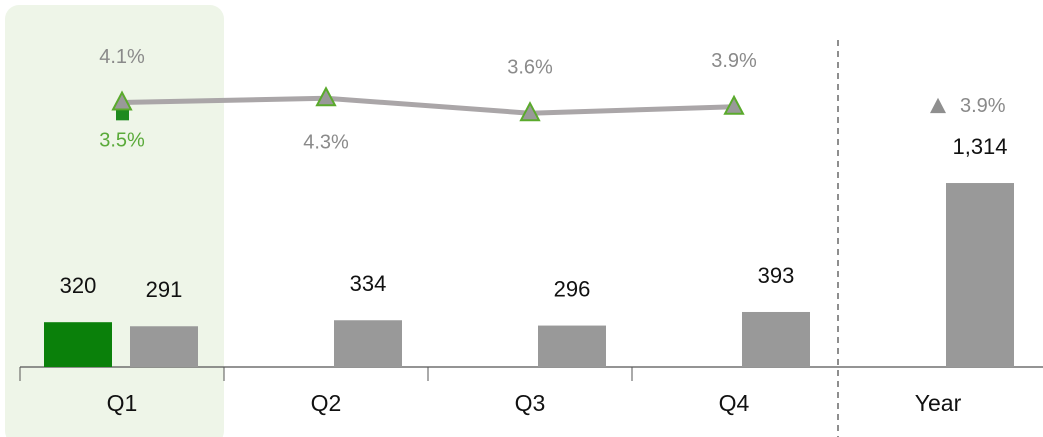  Describe the element at coordinates (734, 403) in the screenshot. I see `x-tick-label: Q4` at that location.